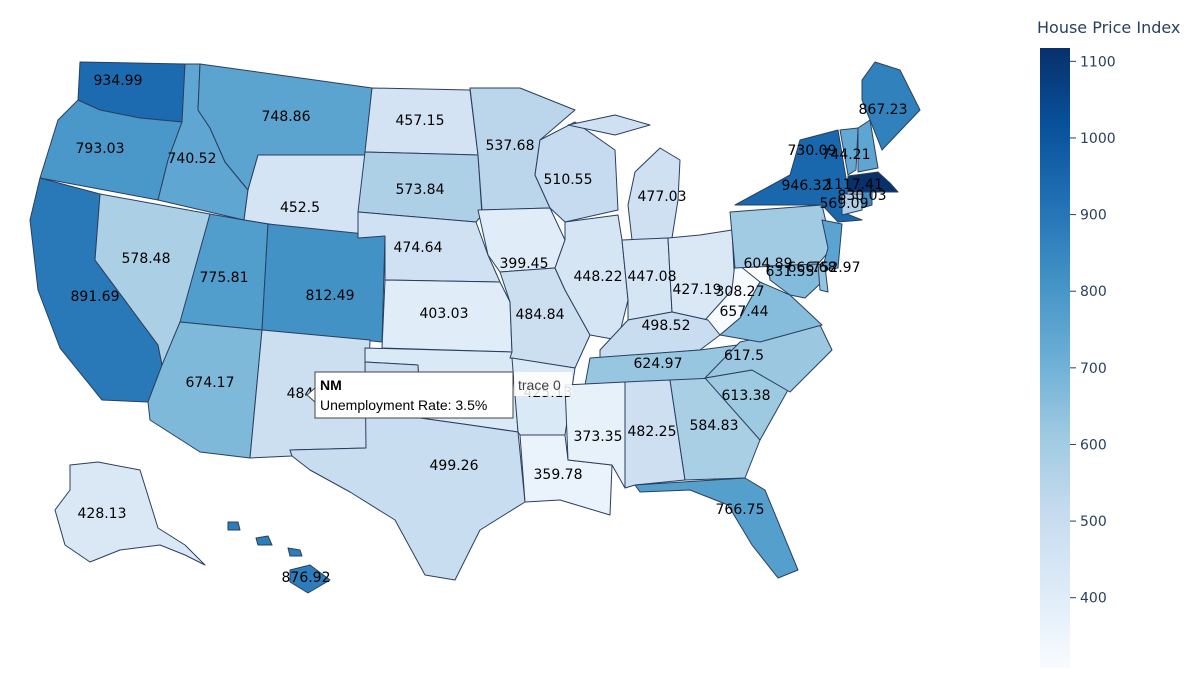  What do you see at coordinates (852, 204) in the screenshot?
I see `state-ct` at bounding box center [852, 204].